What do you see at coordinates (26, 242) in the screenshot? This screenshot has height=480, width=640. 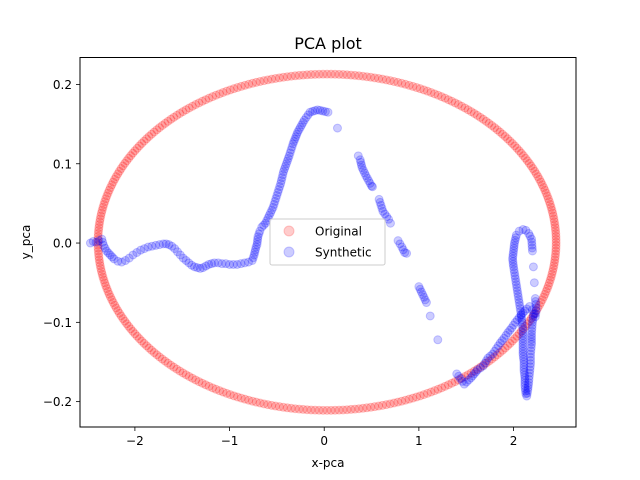 I see `y-axis-label: y_pca` at bounding box center [26, 242].